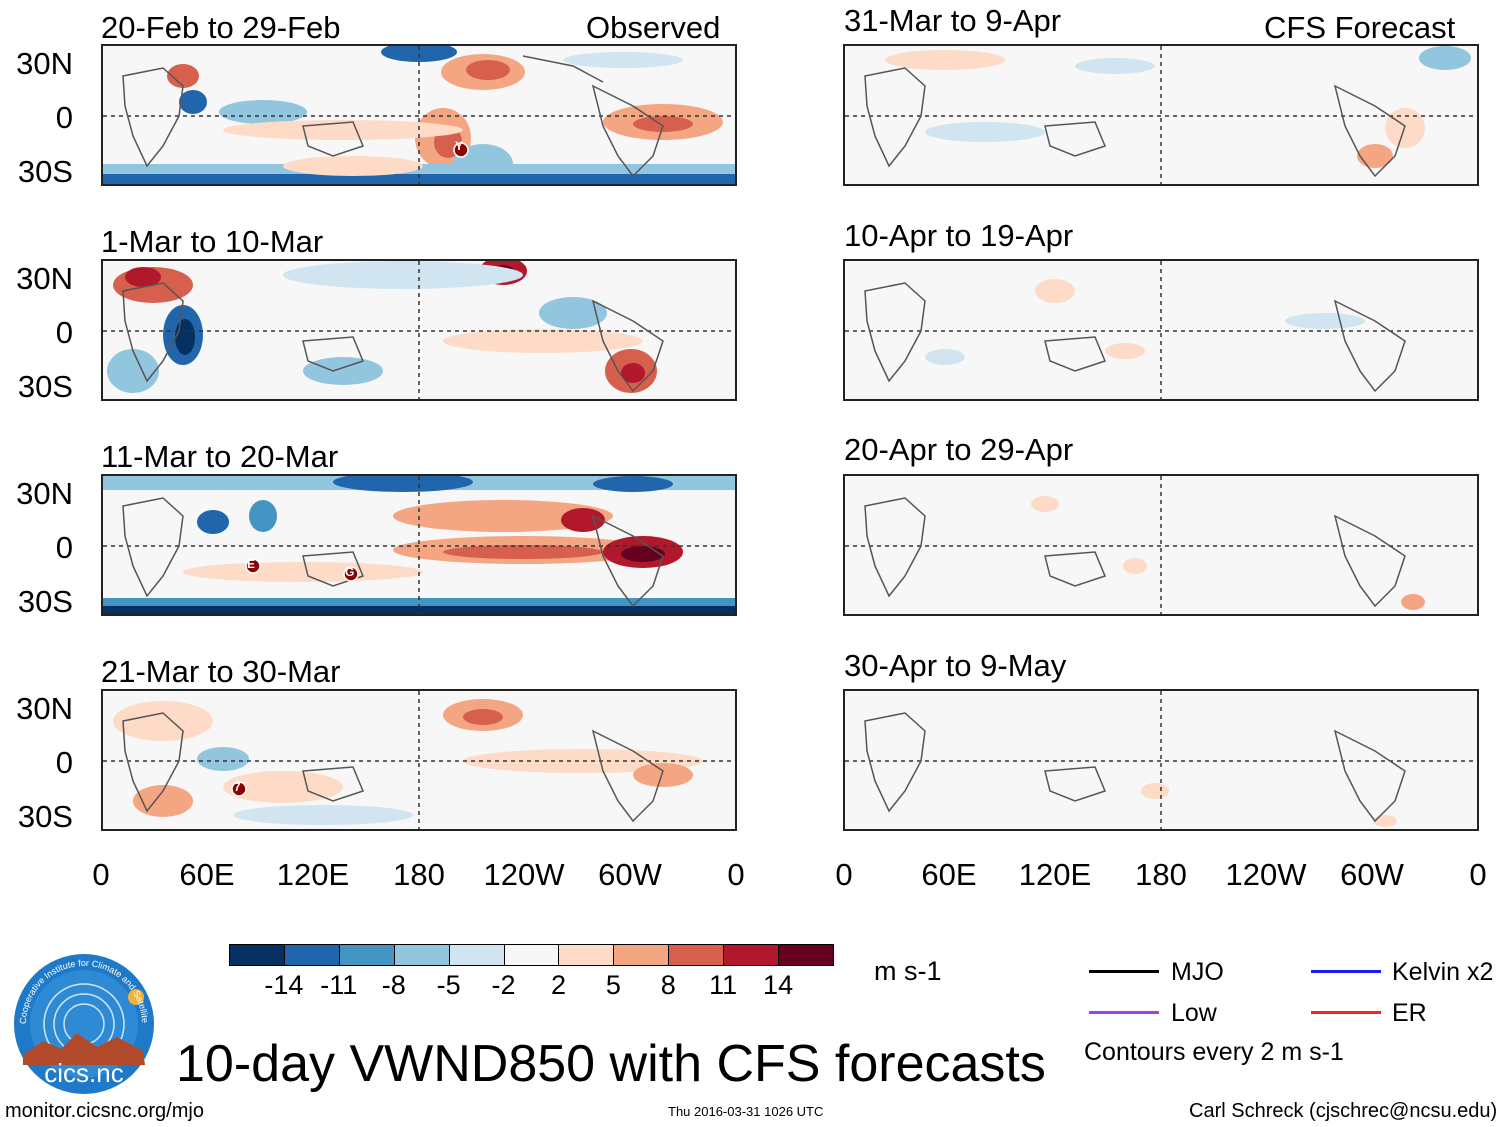 Image resolution: width=1510 pixels, height=1127 pixels. Describe the element at coordinates (221, 27) in the screenshot. I see `observed-panel-1-title: 20-Feb to 29-Feb` at that location.